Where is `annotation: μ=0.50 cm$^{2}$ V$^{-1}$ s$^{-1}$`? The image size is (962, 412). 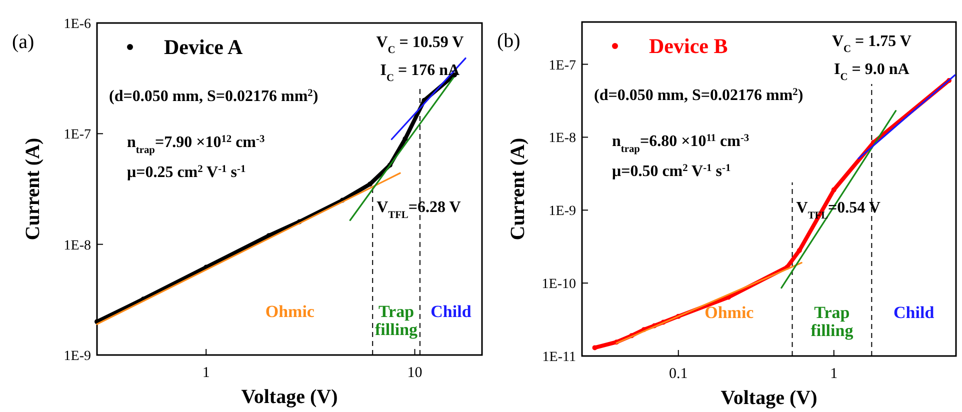 annotation: μ=0.50 cm$^{2}$ V$^{-1}$ s$^{-1}$ is located at coordinates (671, 171).